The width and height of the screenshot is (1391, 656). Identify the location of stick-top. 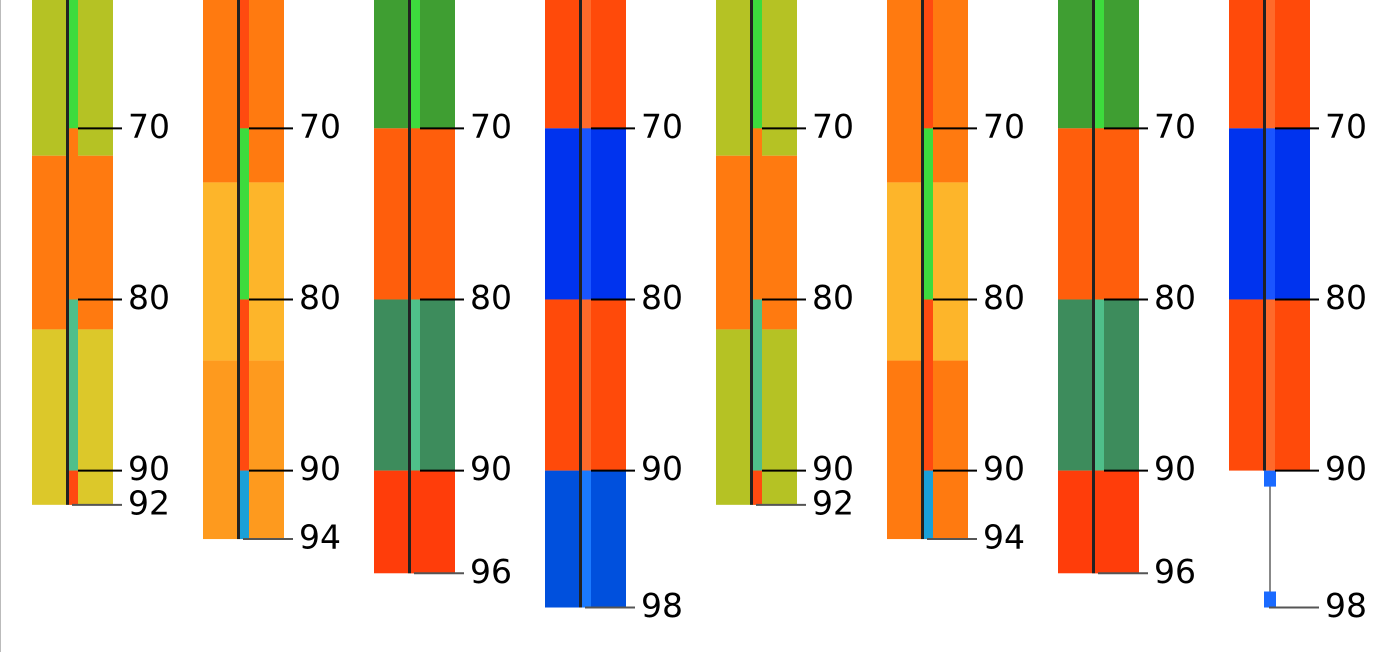
(1270, 478).